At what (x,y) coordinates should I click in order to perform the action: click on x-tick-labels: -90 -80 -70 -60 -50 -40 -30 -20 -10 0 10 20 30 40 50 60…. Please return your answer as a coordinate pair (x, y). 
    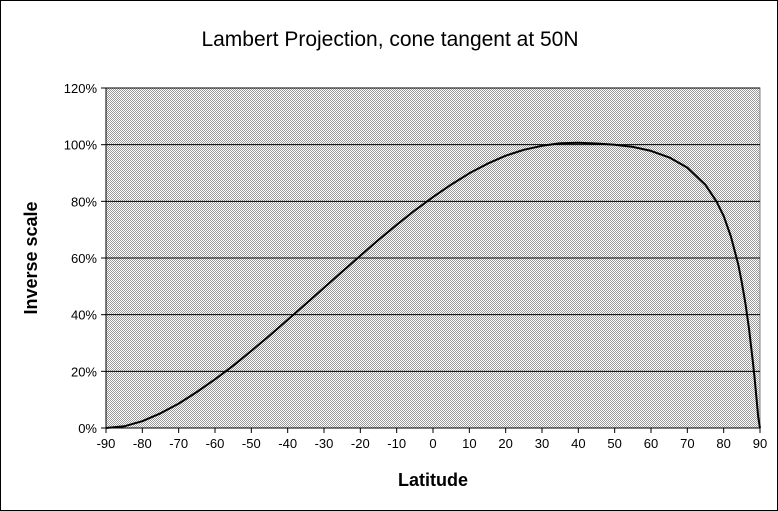
    Looking at the image, I should click on (432, 443).